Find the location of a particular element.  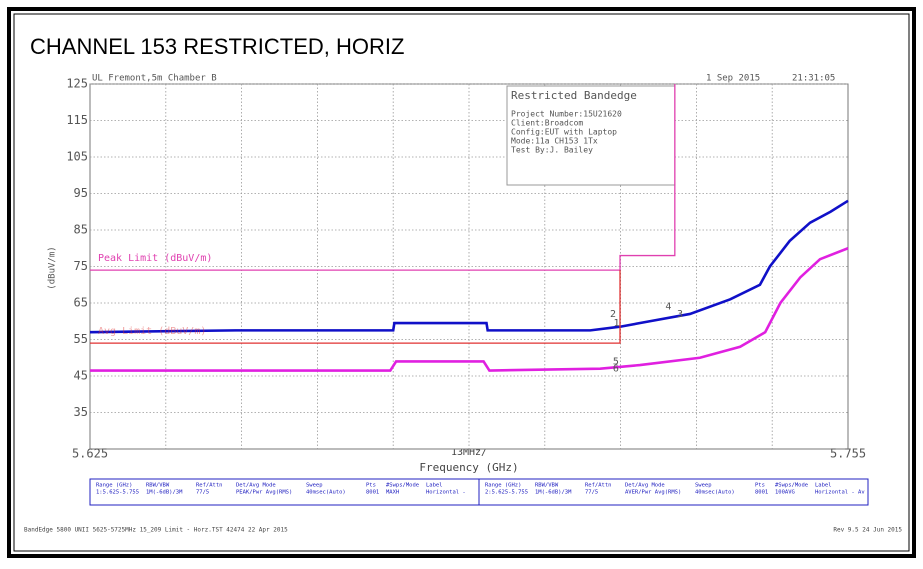

y-tick-label: 115 is located at coordinates (77, 120).